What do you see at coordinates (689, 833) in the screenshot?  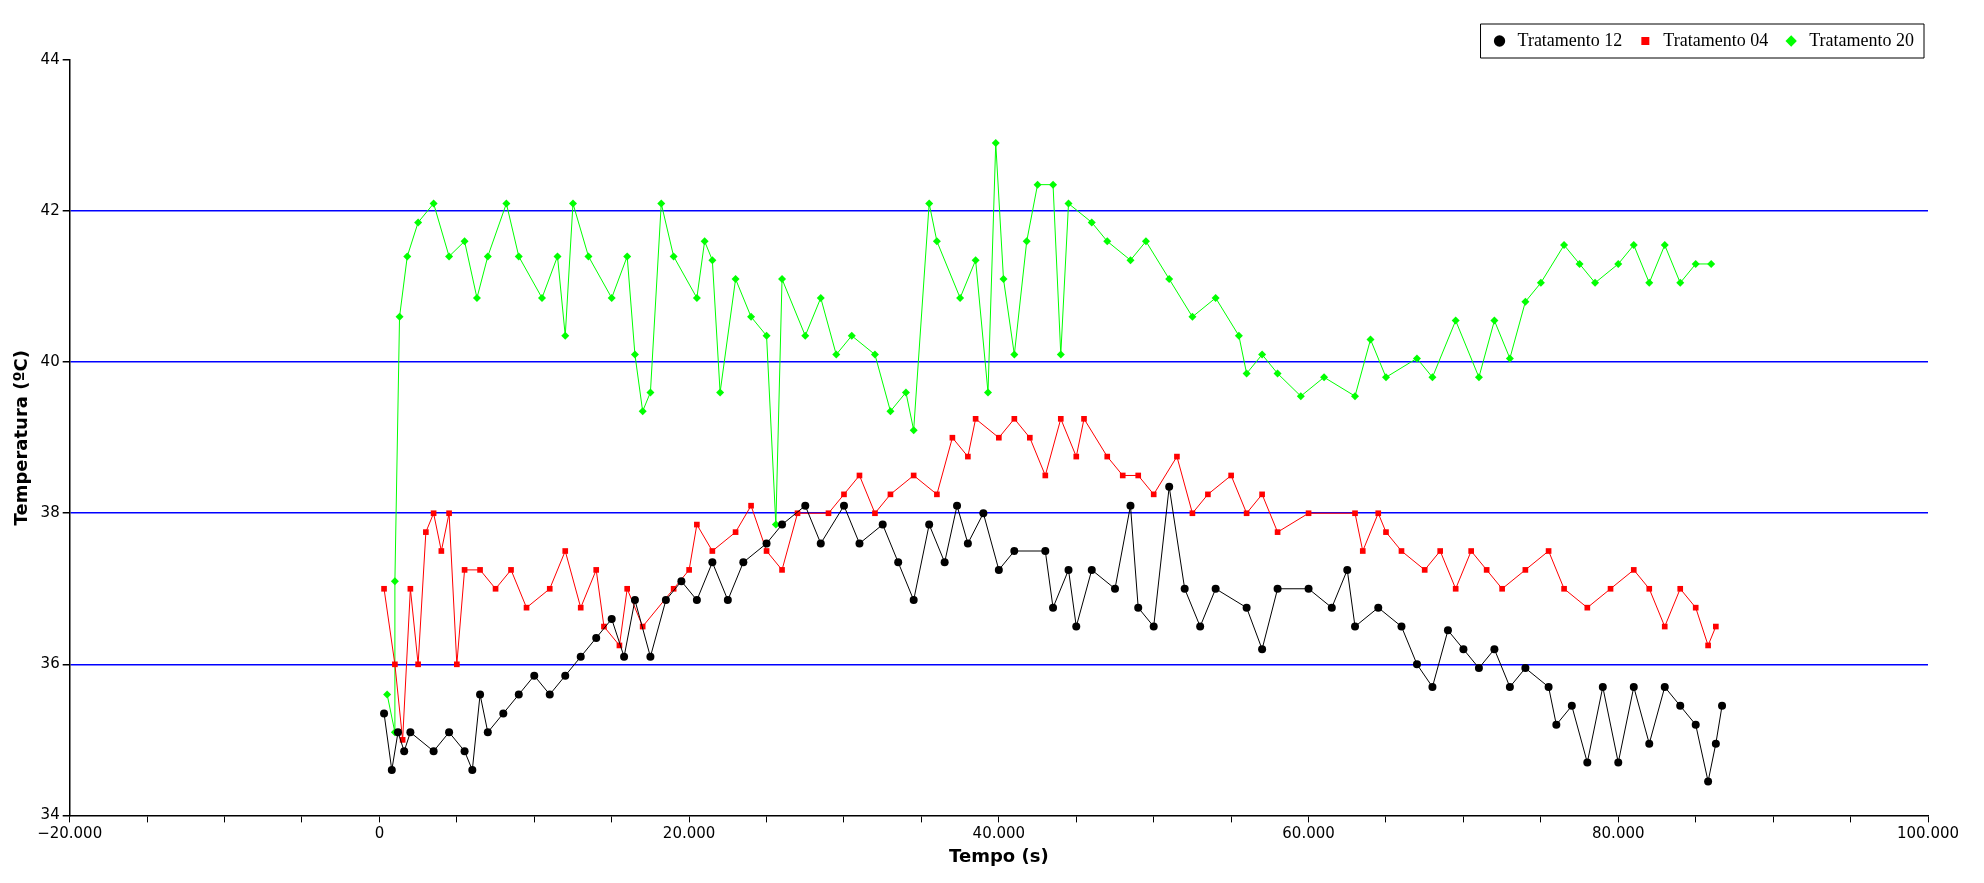 I see `x-tick-label: 20.000` at bounding box center [689, 833].